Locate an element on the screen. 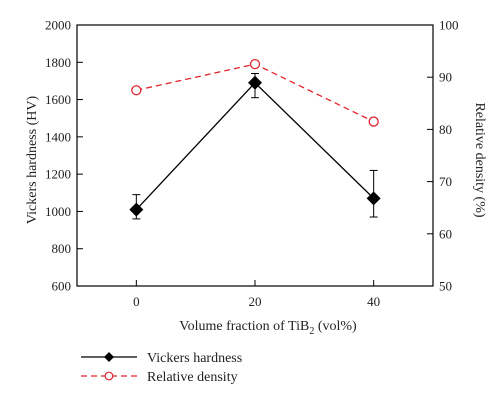 This screenshot has height=401, width=500. left-y-tick-label: 1400 is located at coordinates (58, 136).